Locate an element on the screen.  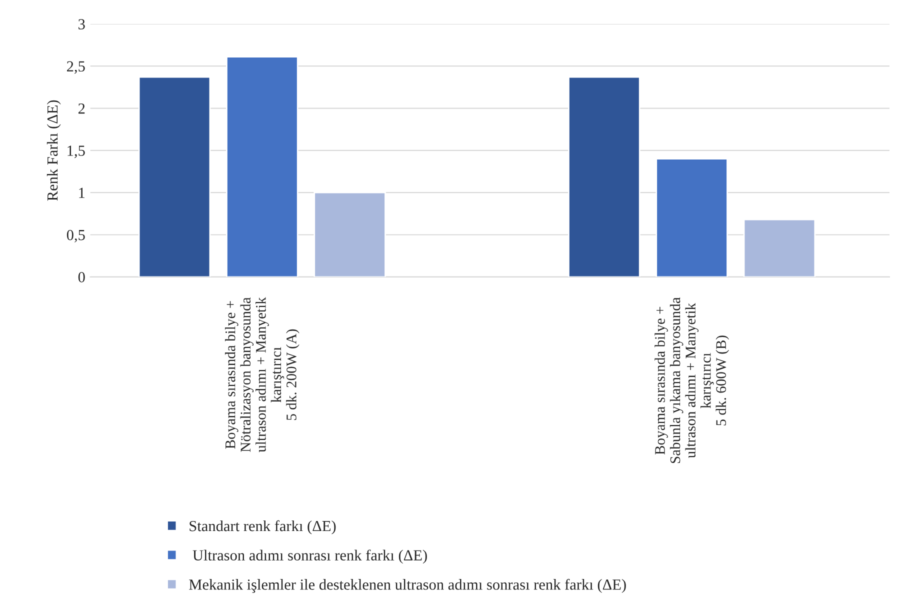
y-tick-label: 2 is located at coordinates (81, 108).